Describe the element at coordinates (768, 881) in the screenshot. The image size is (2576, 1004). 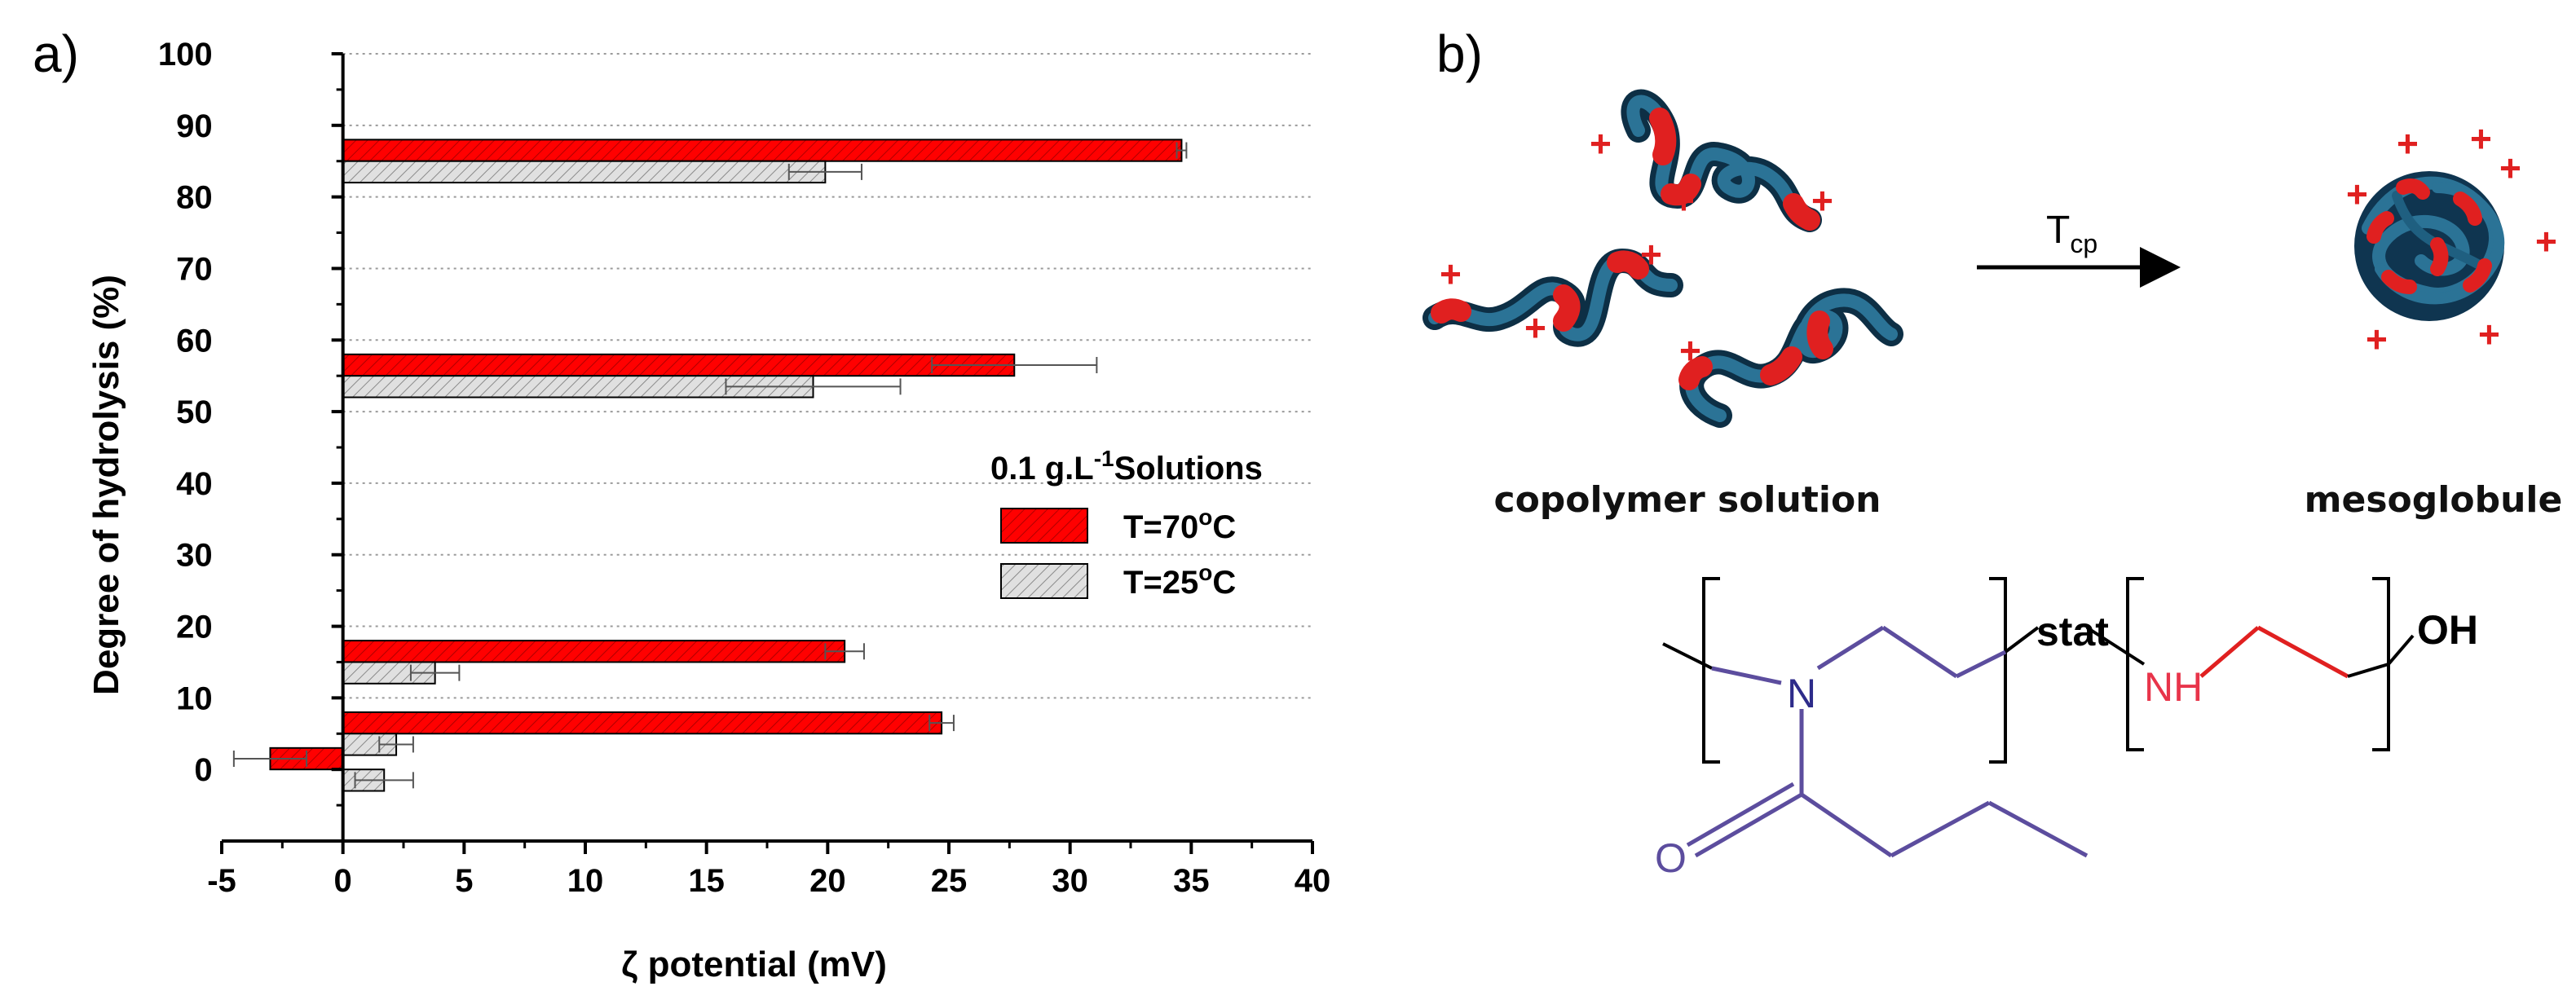
I see `x-tick-labels: -5 0 5 10 15 20 25 30 35 40` at that location.